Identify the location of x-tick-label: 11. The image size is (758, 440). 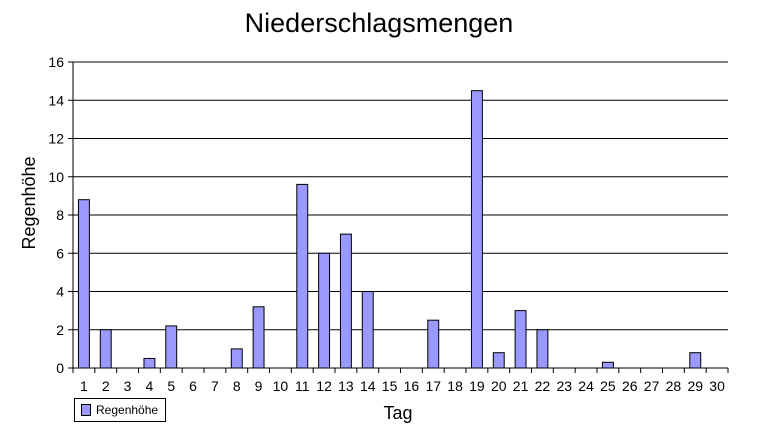
(302, 386).